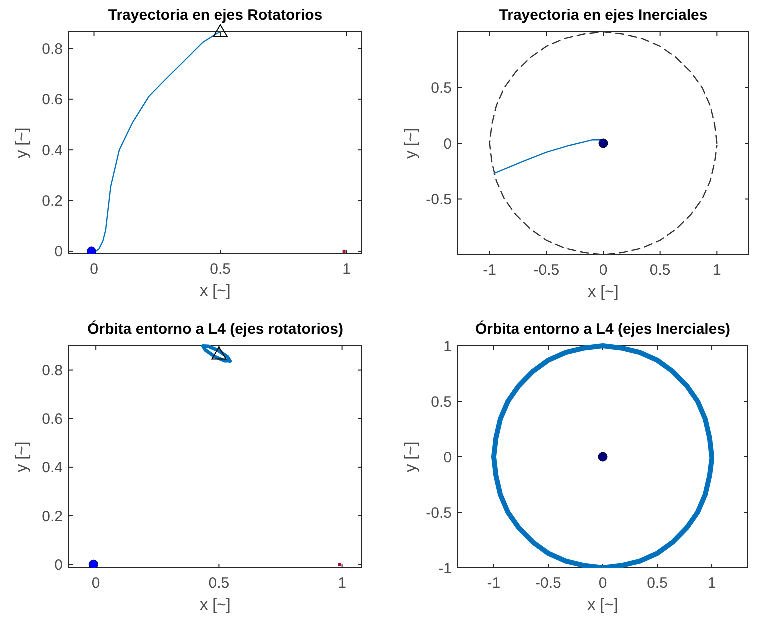 The width and height of the screenshot is (781, 630). I want to click on chart-title: Trayectoria en ejes Inerciales, so click(603, 15).